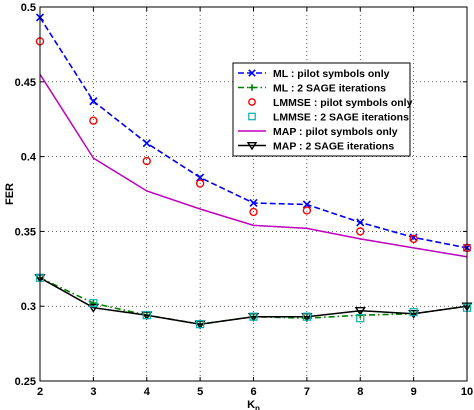 The width and height of the screenshot is (474, 410). I want to click on legend-label: LMMSE : 2 SAGE iterations, so click(341, 117).